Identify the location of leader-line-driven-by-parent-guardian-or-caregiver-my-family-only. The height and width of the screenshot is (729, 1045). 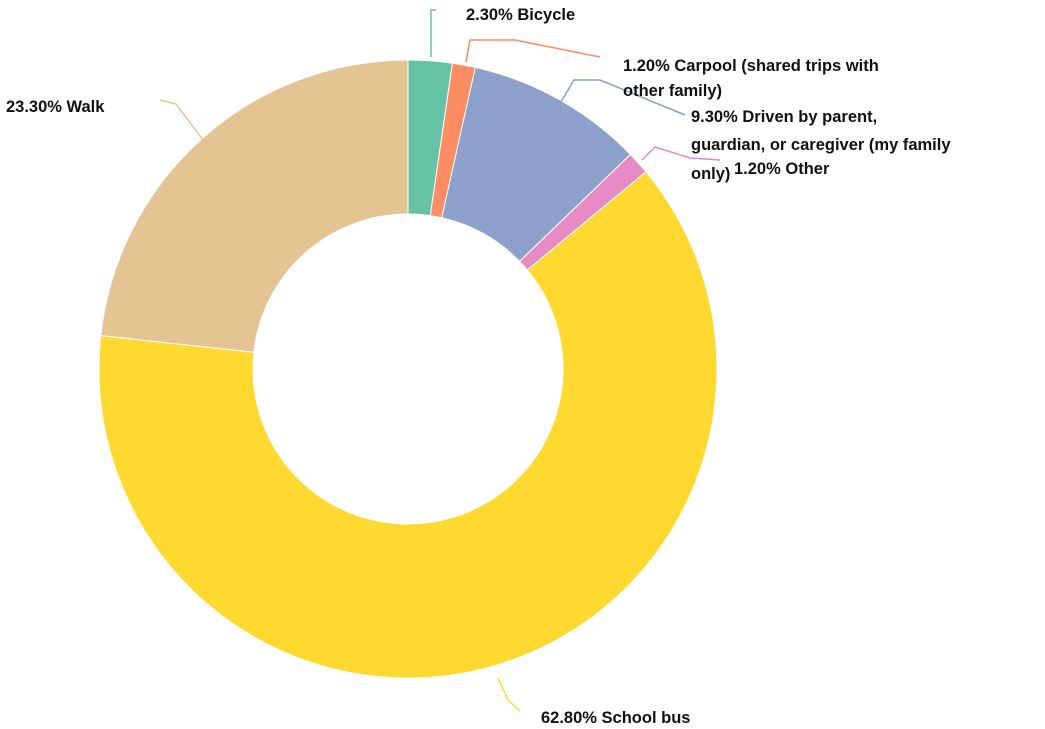
(623, 97).